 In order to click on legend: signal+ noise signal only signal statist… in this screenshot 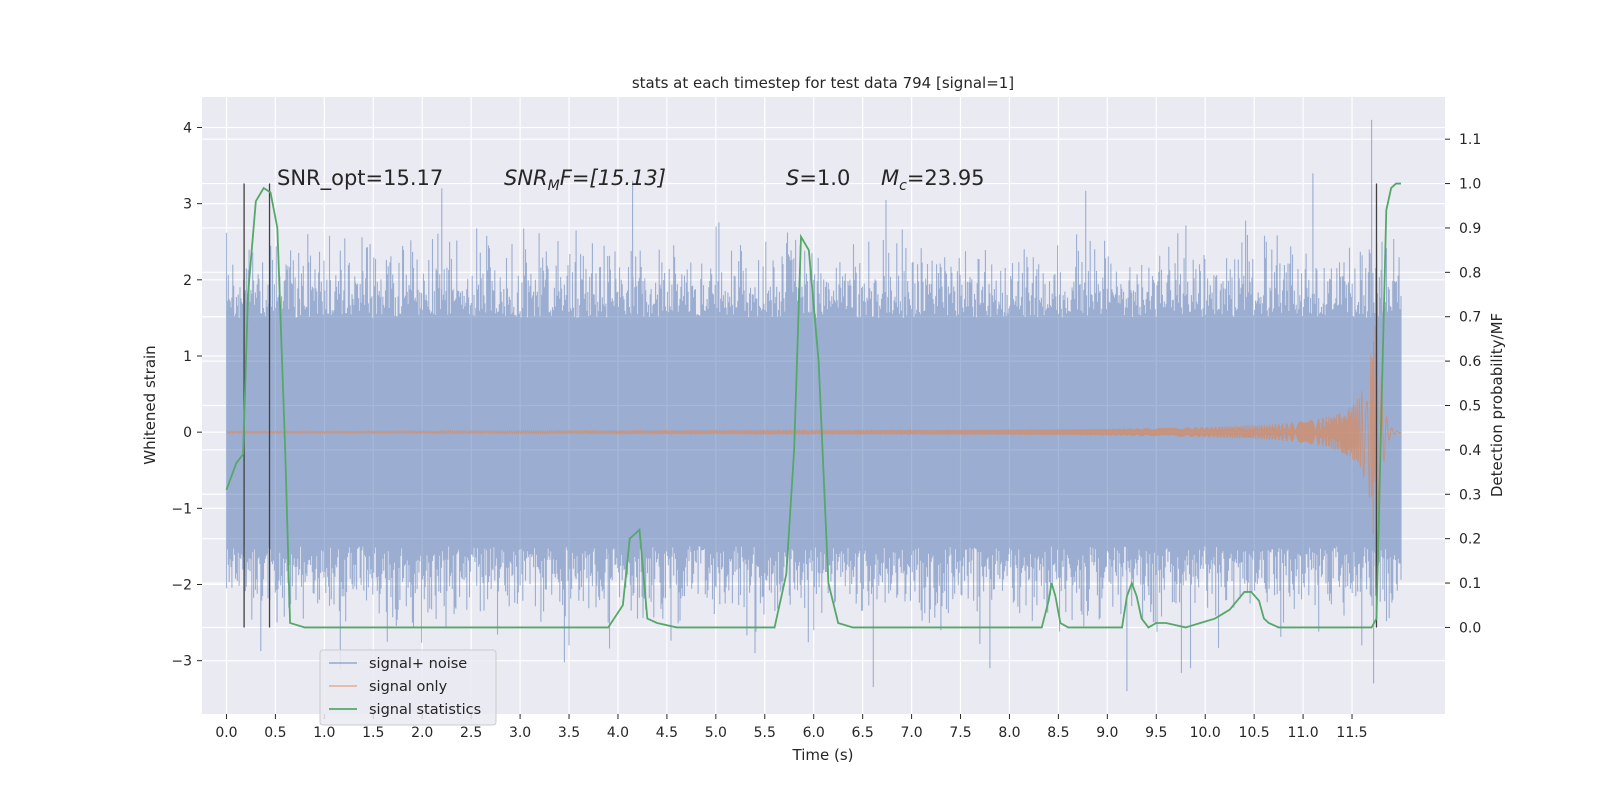, I will do `click(408, 687)`.